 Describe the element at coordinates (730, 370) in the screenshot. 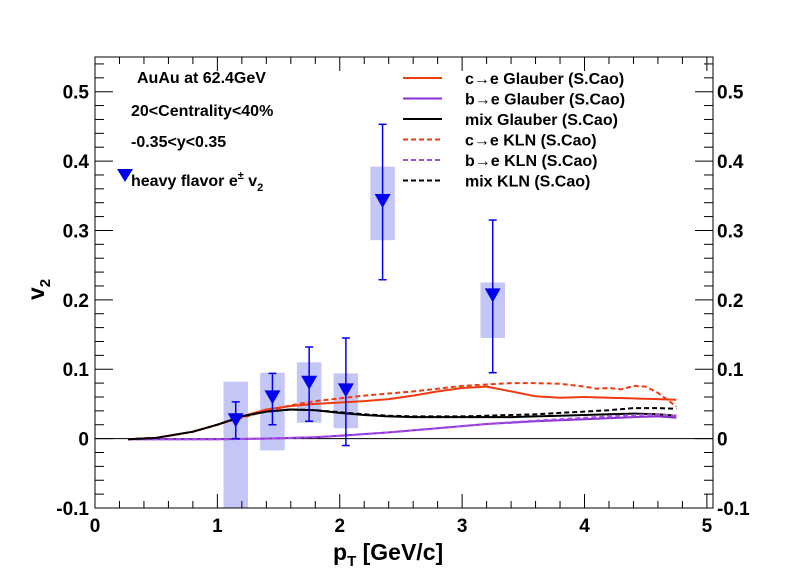

I see `y-tick-label-right-2: 0.1` at that location.